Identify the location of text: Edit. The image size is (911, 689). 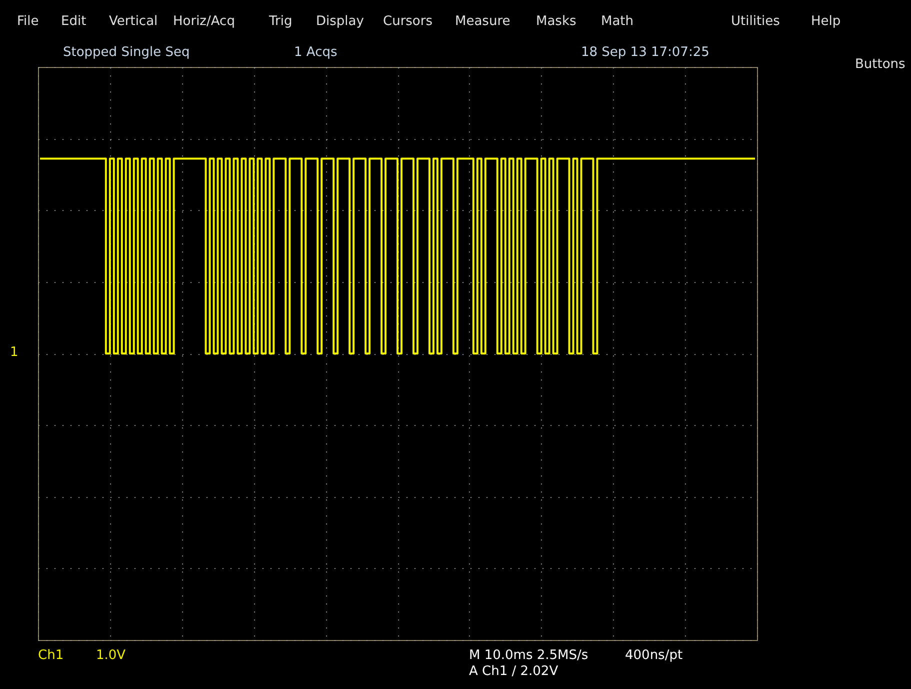
(73, 21).